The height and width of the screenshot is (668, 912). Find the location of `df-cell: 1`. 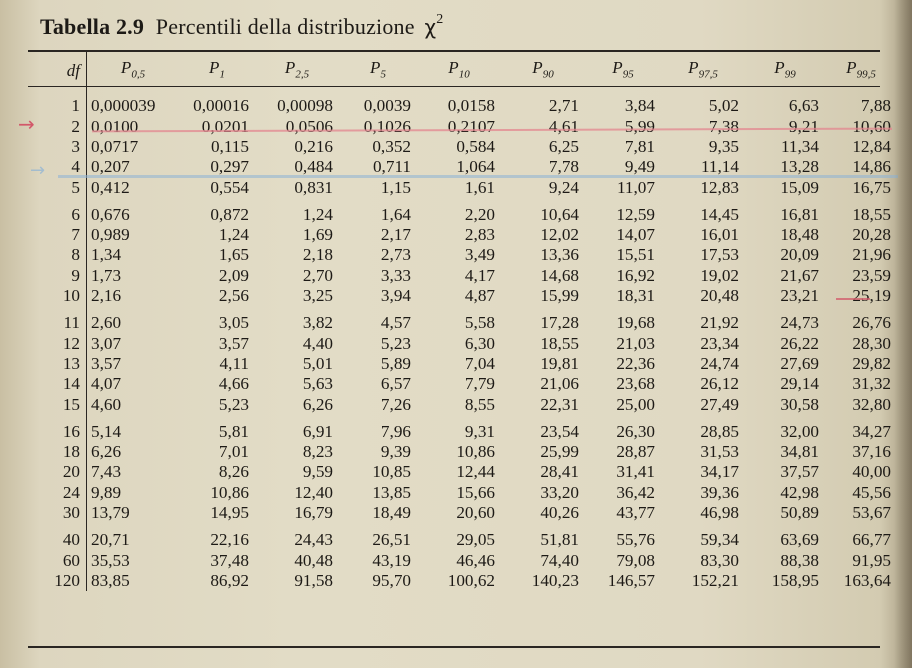

df-cell: 1 is located at coordinates (57, 104).